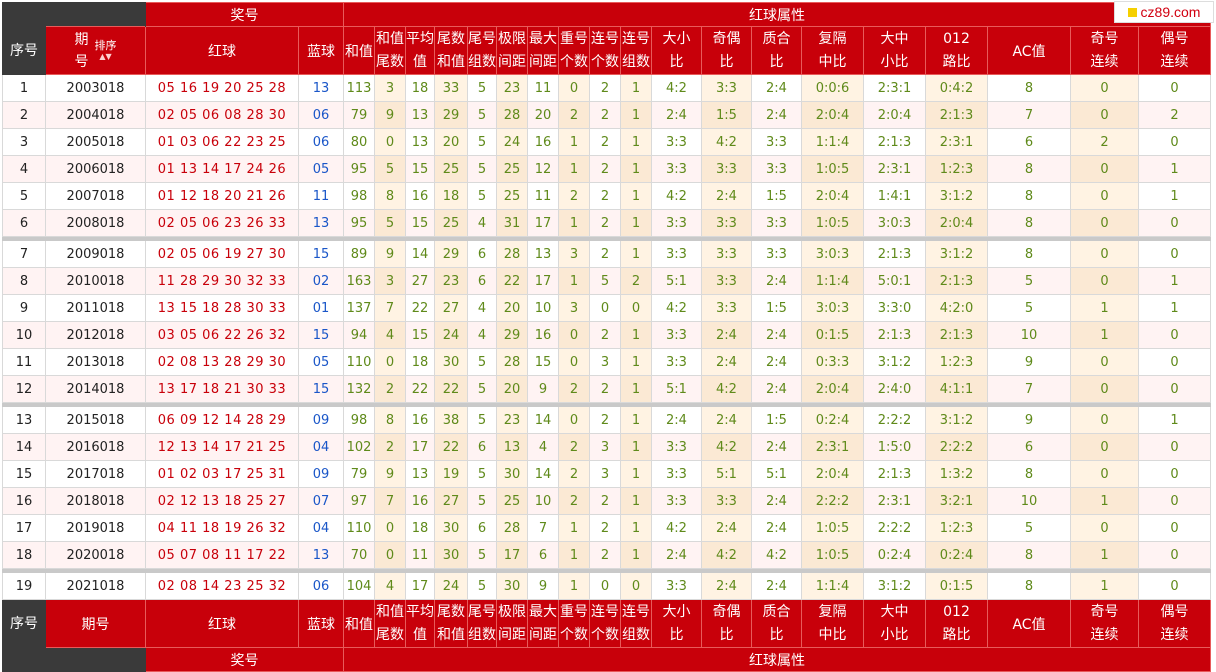 This screenshot has height=672, width=1216. Describe the element at coordinates (420, 623) in the screenshot. I see `col-avg-header: 平均值` at that location.